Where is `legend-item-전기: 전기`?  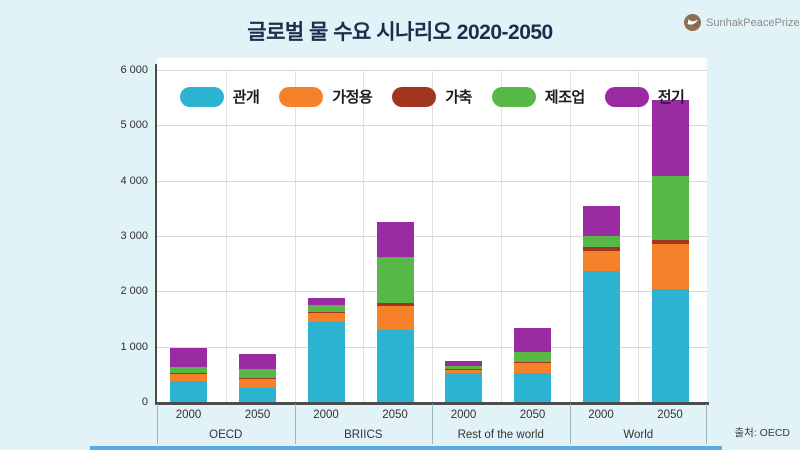
legend-item-전기: 전기 is located at coordinates (644, 96).